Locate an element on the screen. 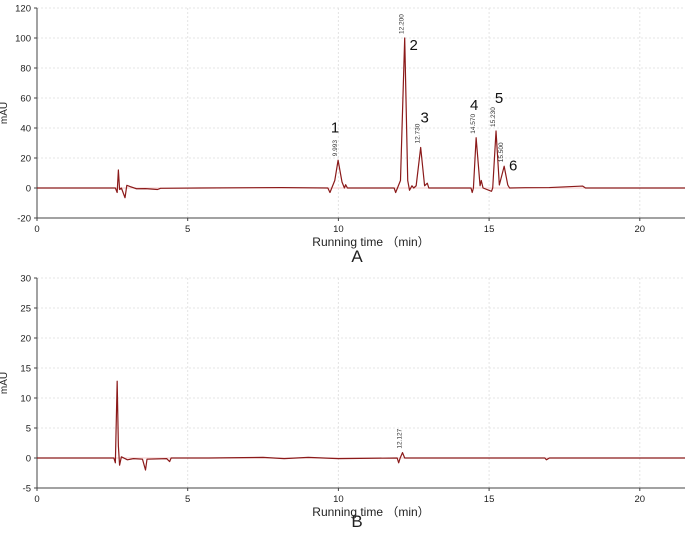  panel-a-peak-number: 4 is located at coordinates (474, 105).